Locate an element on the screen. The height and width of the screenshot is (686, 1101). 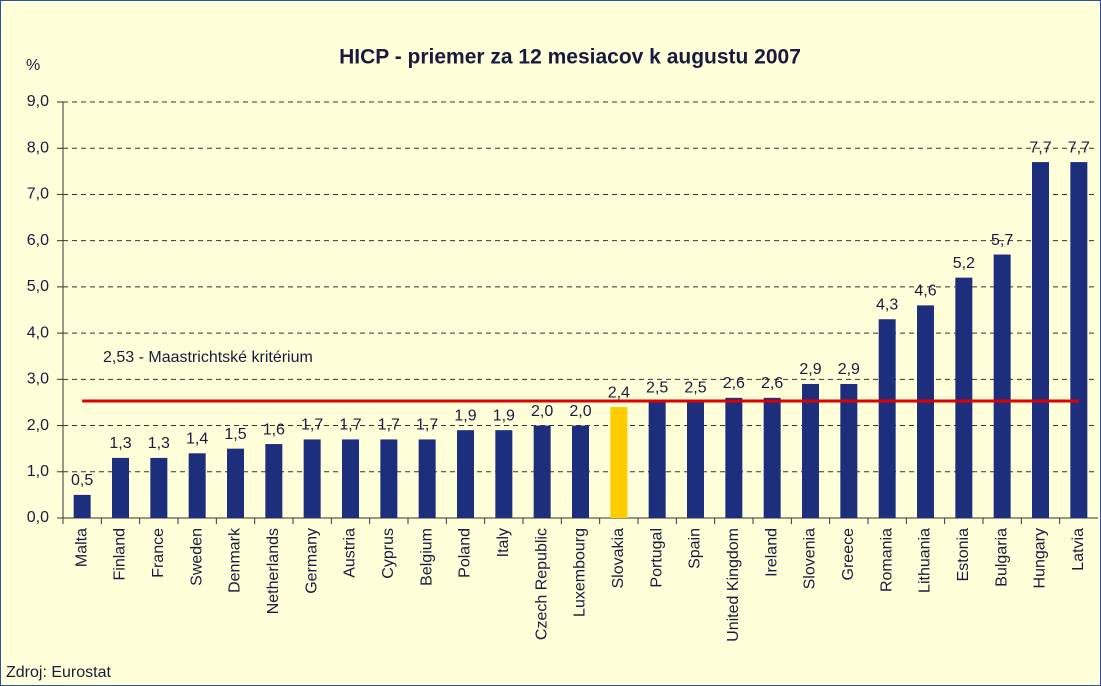
x-tick-label: Czech Republic is located at coordinates (541, 584).